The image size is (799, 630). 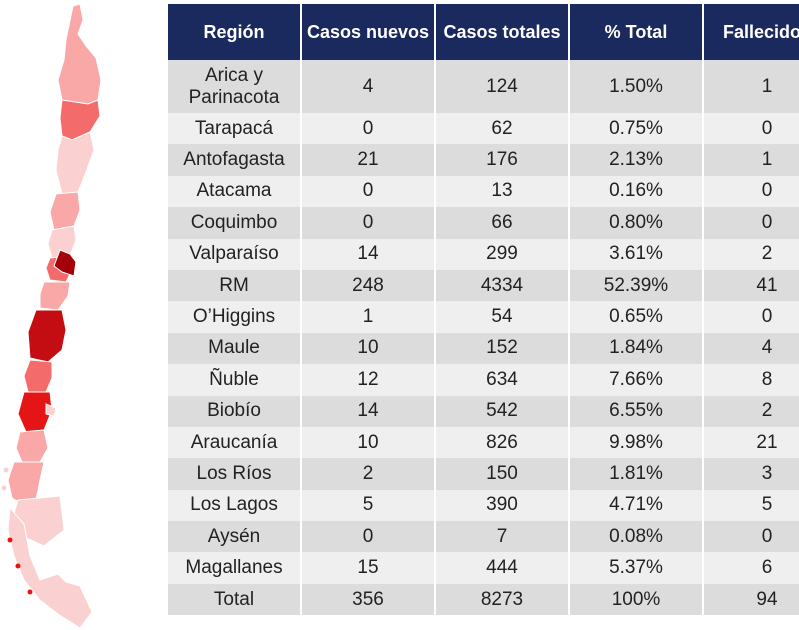 I want to click on cell-deaths: 5, so click(x=751, y=505).